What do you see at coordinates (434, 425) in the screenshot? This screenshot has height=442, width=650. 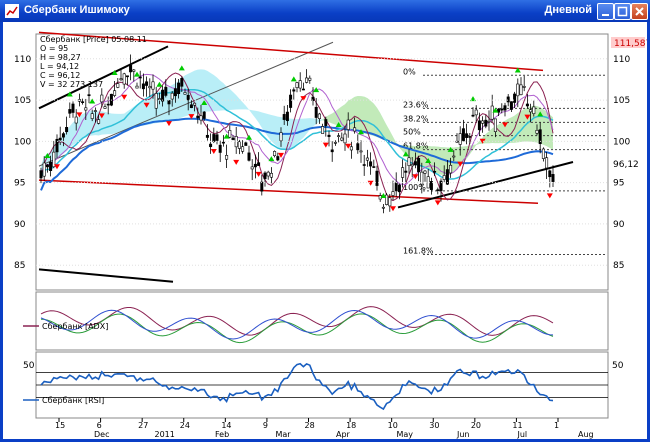 I see `date-axis-day-label: 30` at bounding box center [434, 425].